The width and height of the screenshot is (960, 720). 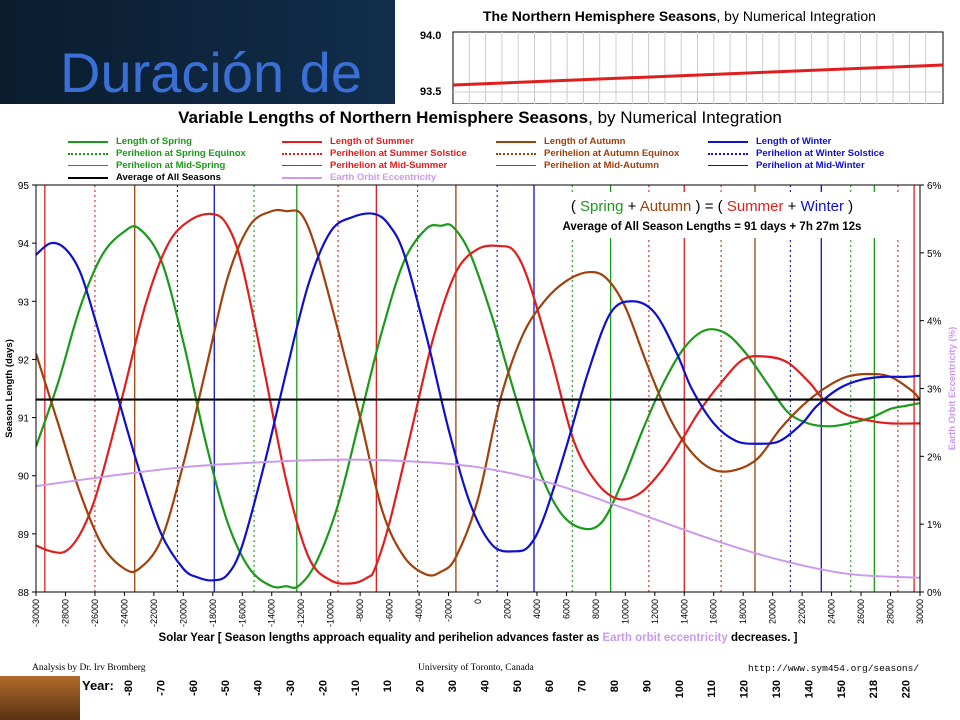 I want to click on legend-label: Length of Autumn, so click(x=585, y=141).